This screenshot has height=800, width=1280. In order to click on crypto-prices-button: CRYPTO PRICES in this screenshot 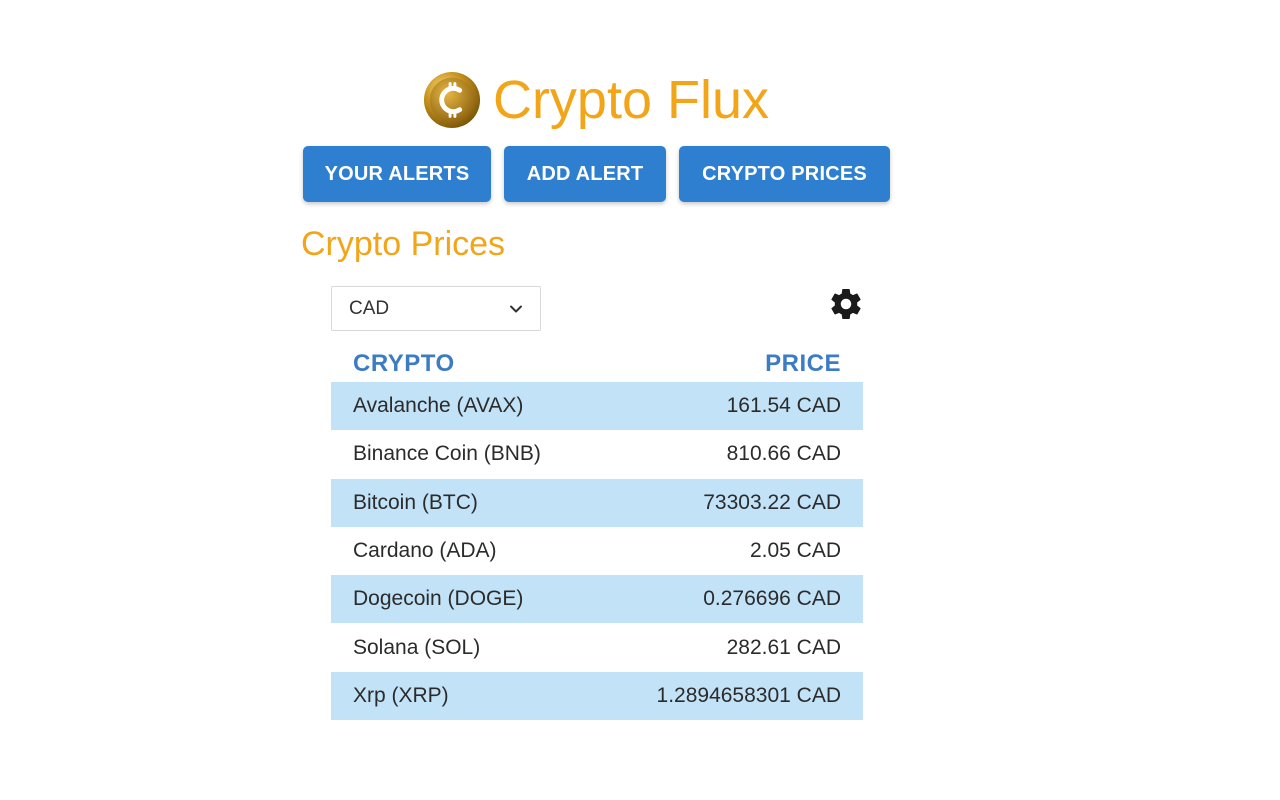, I will do `click(784, 174)`.